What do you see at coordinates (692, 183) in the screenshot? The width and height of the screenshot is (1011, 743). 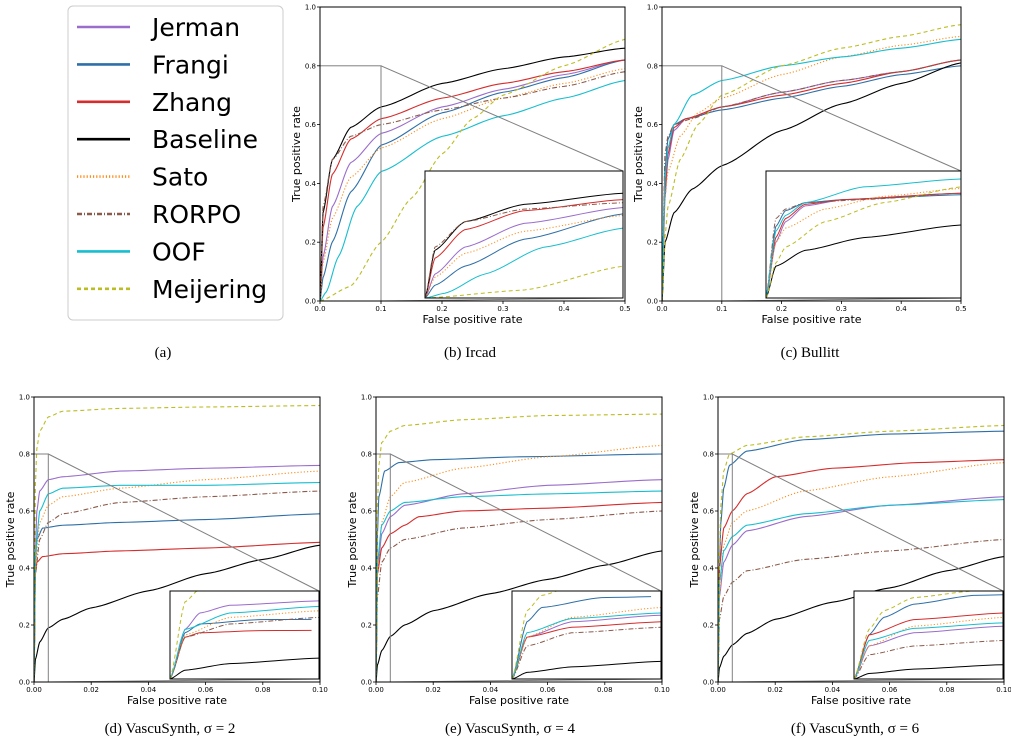 I see `chart-2-zoom-box` at bounding box center [692, 183].